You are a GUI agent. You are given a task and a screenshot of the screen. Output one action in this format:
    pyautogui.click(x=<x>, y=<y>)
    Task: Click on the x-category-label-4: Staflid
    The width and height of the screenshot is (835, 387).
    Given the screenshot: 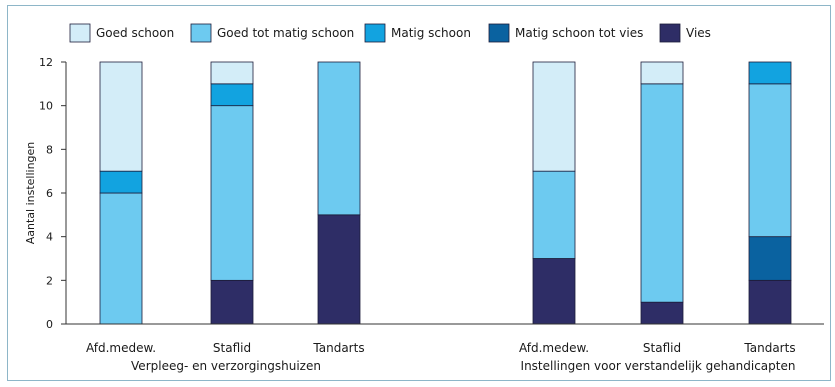 What is the action you would take?
    pyautogui.click(x=662, y=348)
    